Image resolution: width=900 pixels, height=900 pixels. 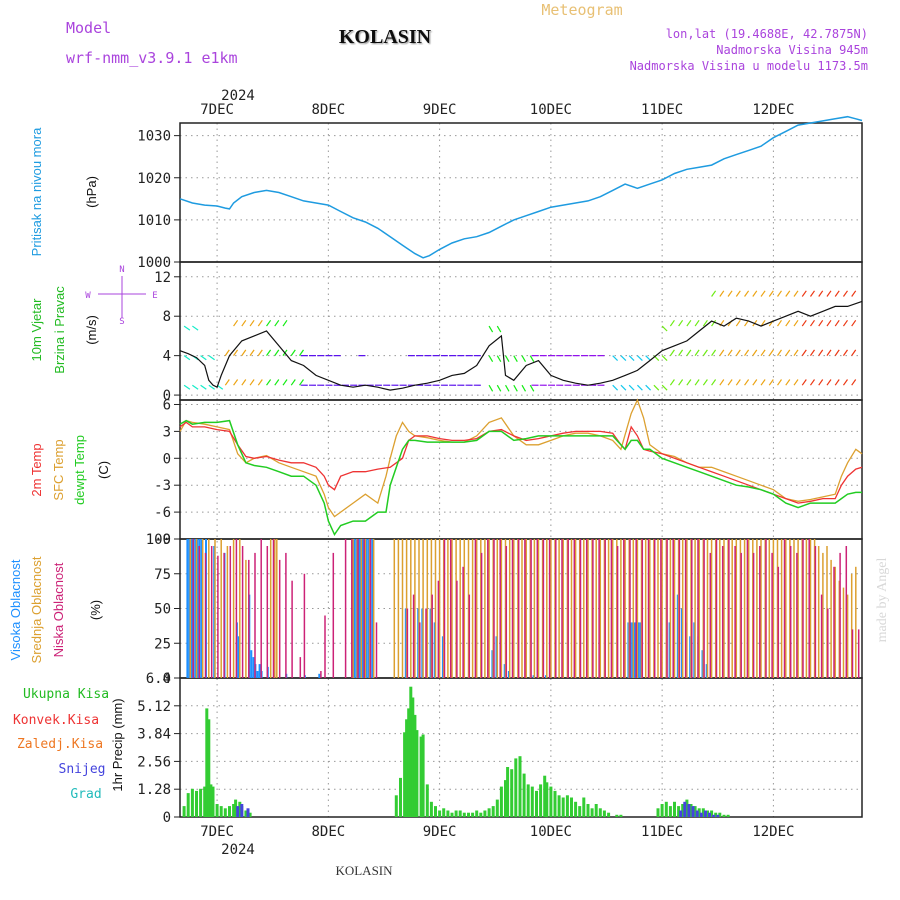 I want to click on compass-west: W, so click(x=88, y=296).